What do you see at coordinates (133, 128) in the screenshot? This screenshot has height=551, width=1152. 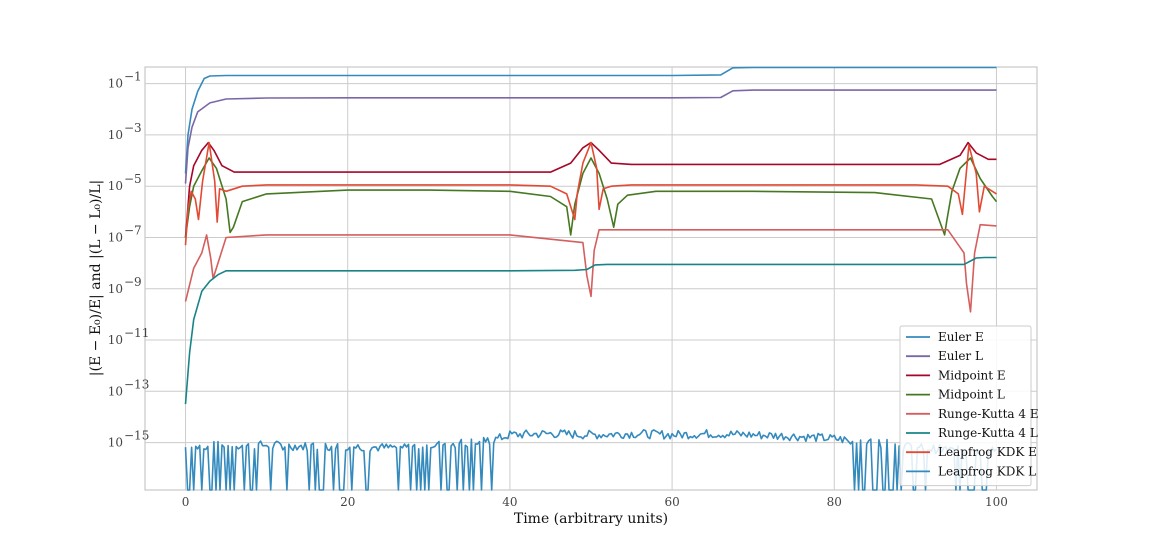 I see `y-tick-exponent: −3` at bounding box center [133, 128].